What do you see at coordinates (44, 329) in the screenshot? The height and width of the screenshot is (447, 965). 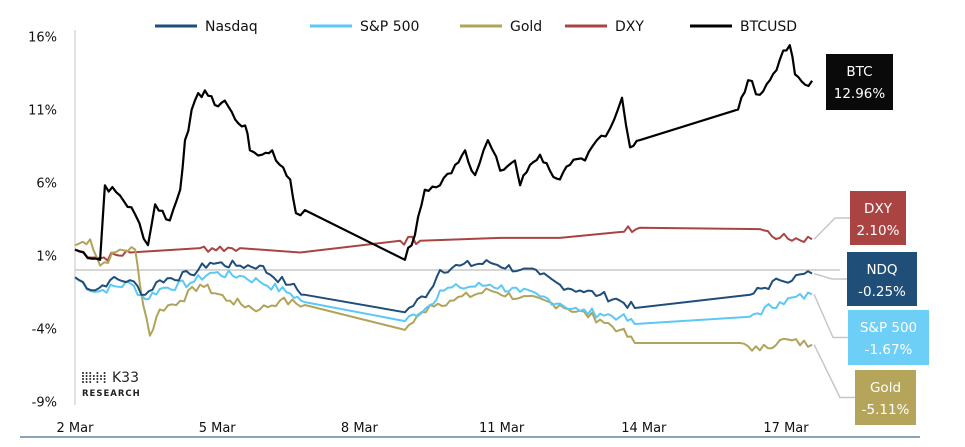 I see `y-tick-label: -4%` at bounding box center [44, 329].